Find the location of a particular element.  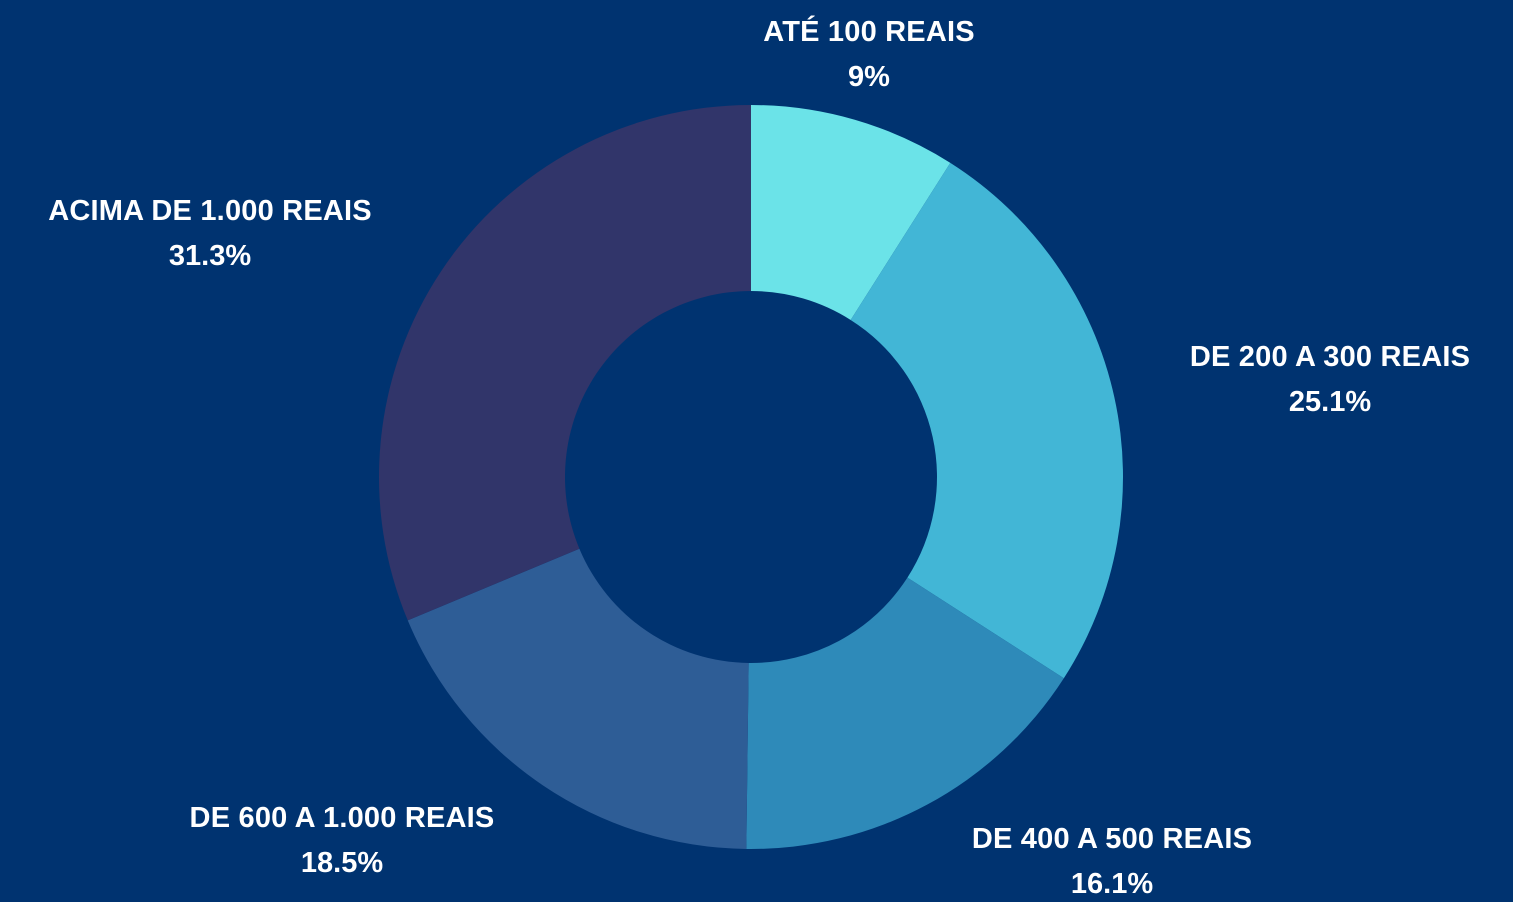

category-label: ATÉ 100 REAIS is located at coordinates (869, 32).